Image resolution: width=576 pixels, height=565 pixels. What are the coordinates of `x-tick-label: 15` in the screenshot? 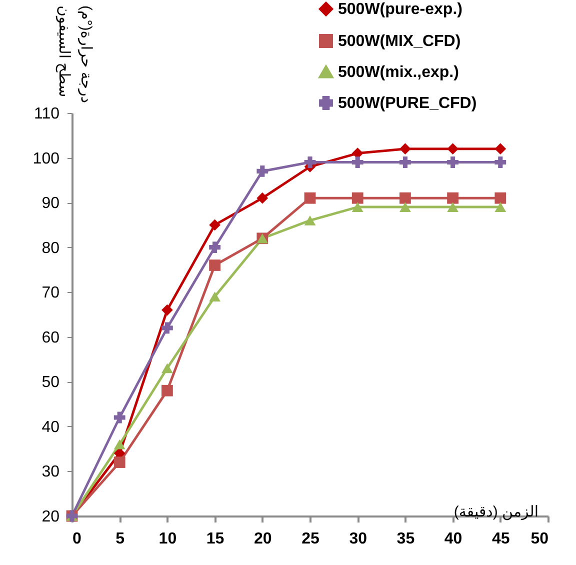 It's located at (215, 539).